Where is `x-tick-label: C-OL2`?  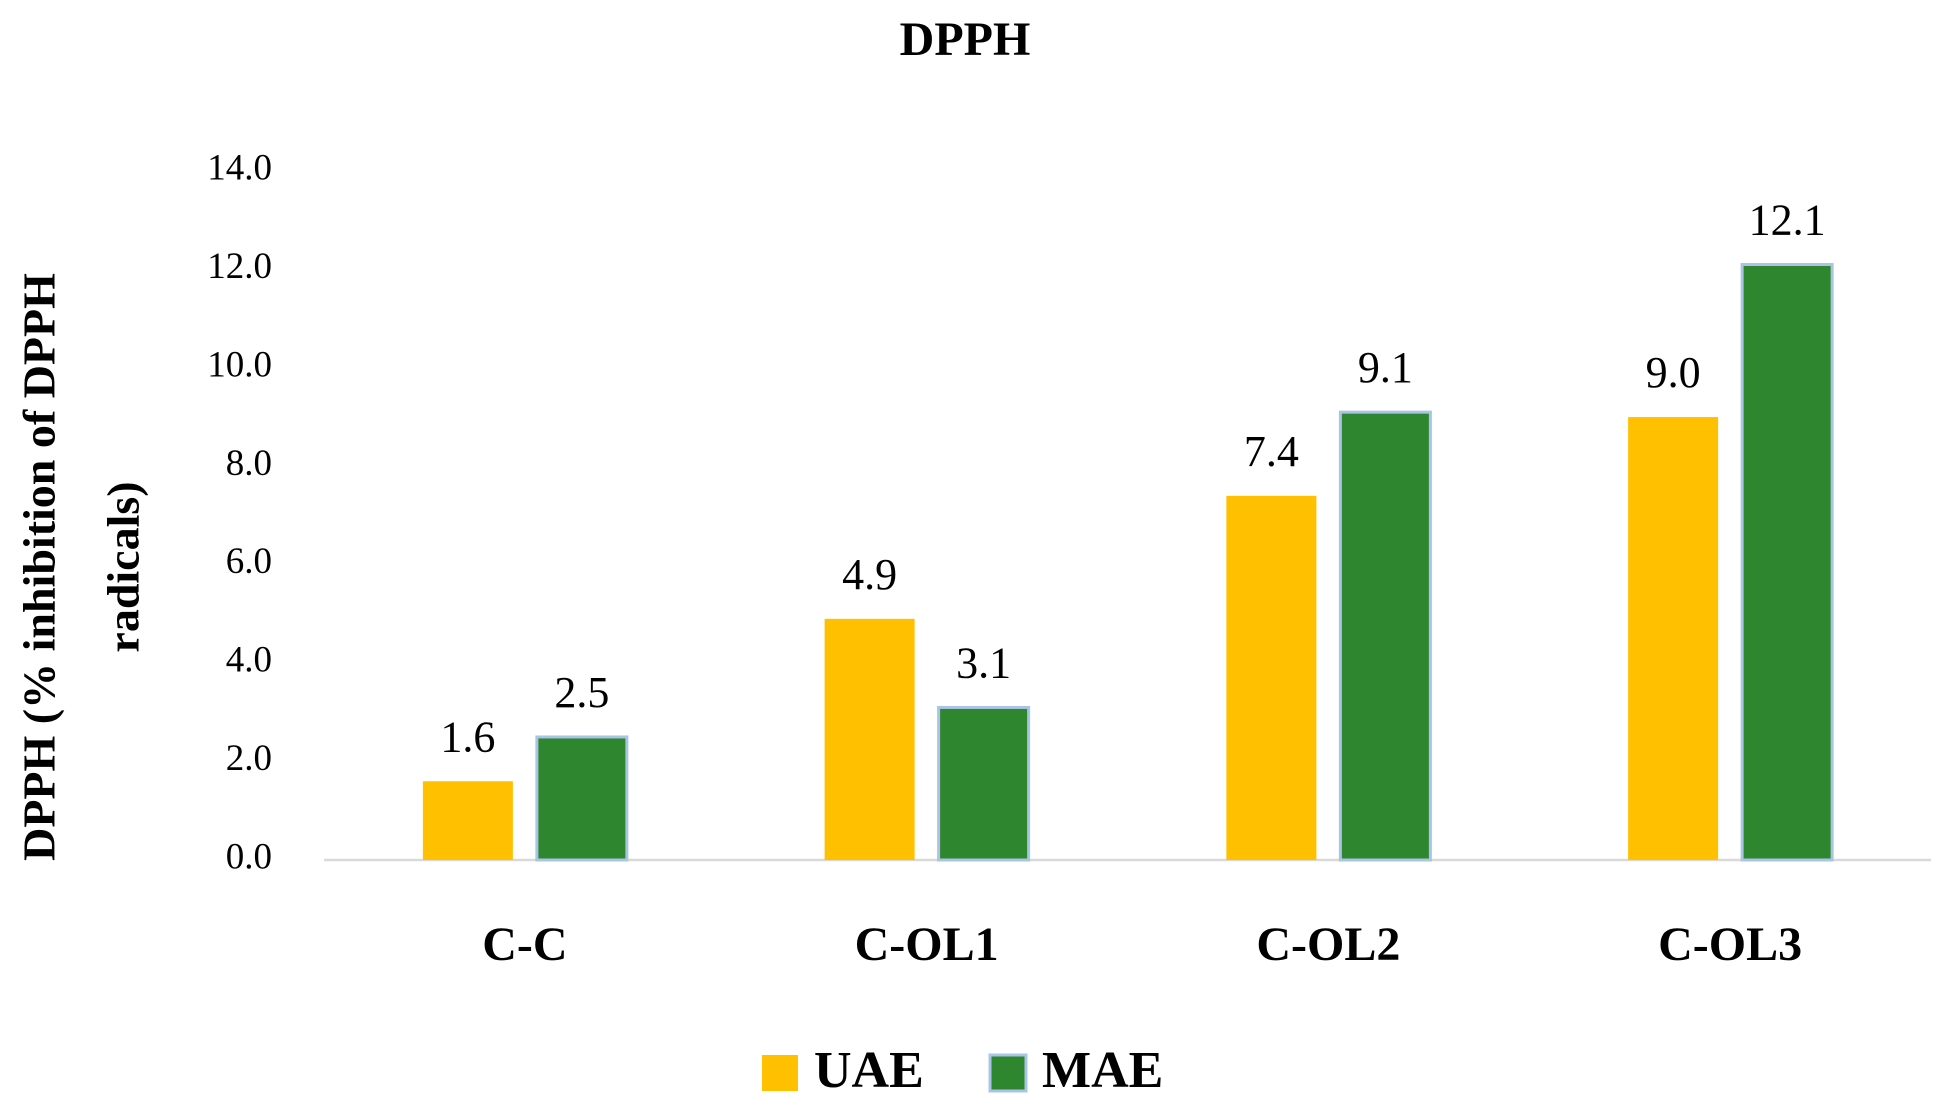 x-tick-label: C-OL2 is located at coordinates (1328, 944).